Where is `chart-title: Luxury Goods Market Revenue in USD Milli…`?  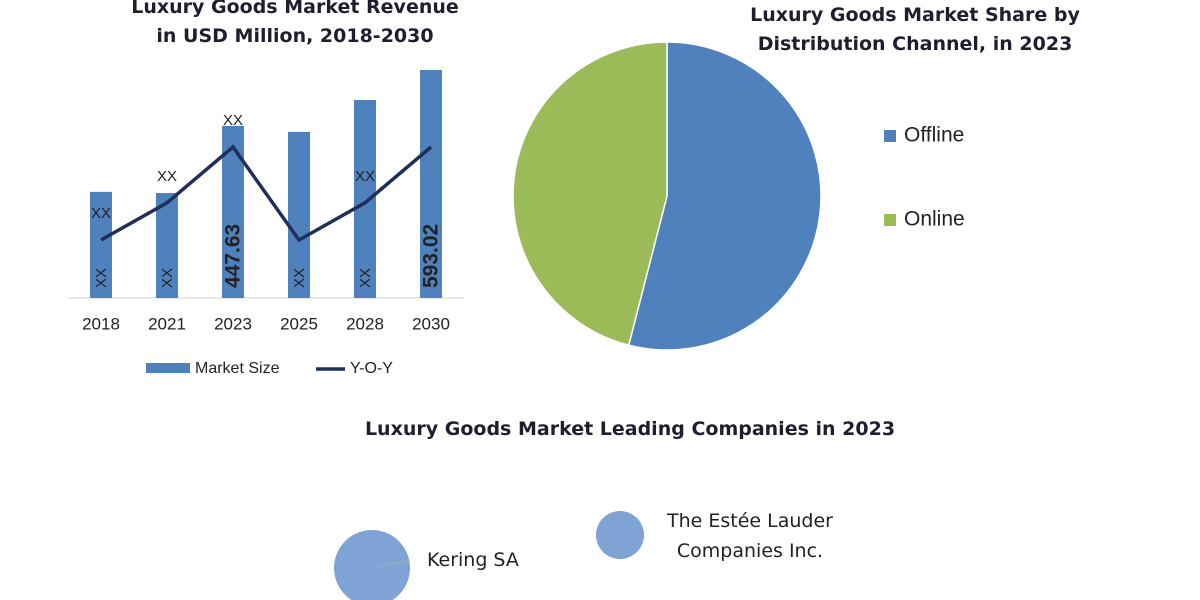
chart-title: Luxury Goods Market Revenue in USD Milli… is located at coordinates (295, 23).